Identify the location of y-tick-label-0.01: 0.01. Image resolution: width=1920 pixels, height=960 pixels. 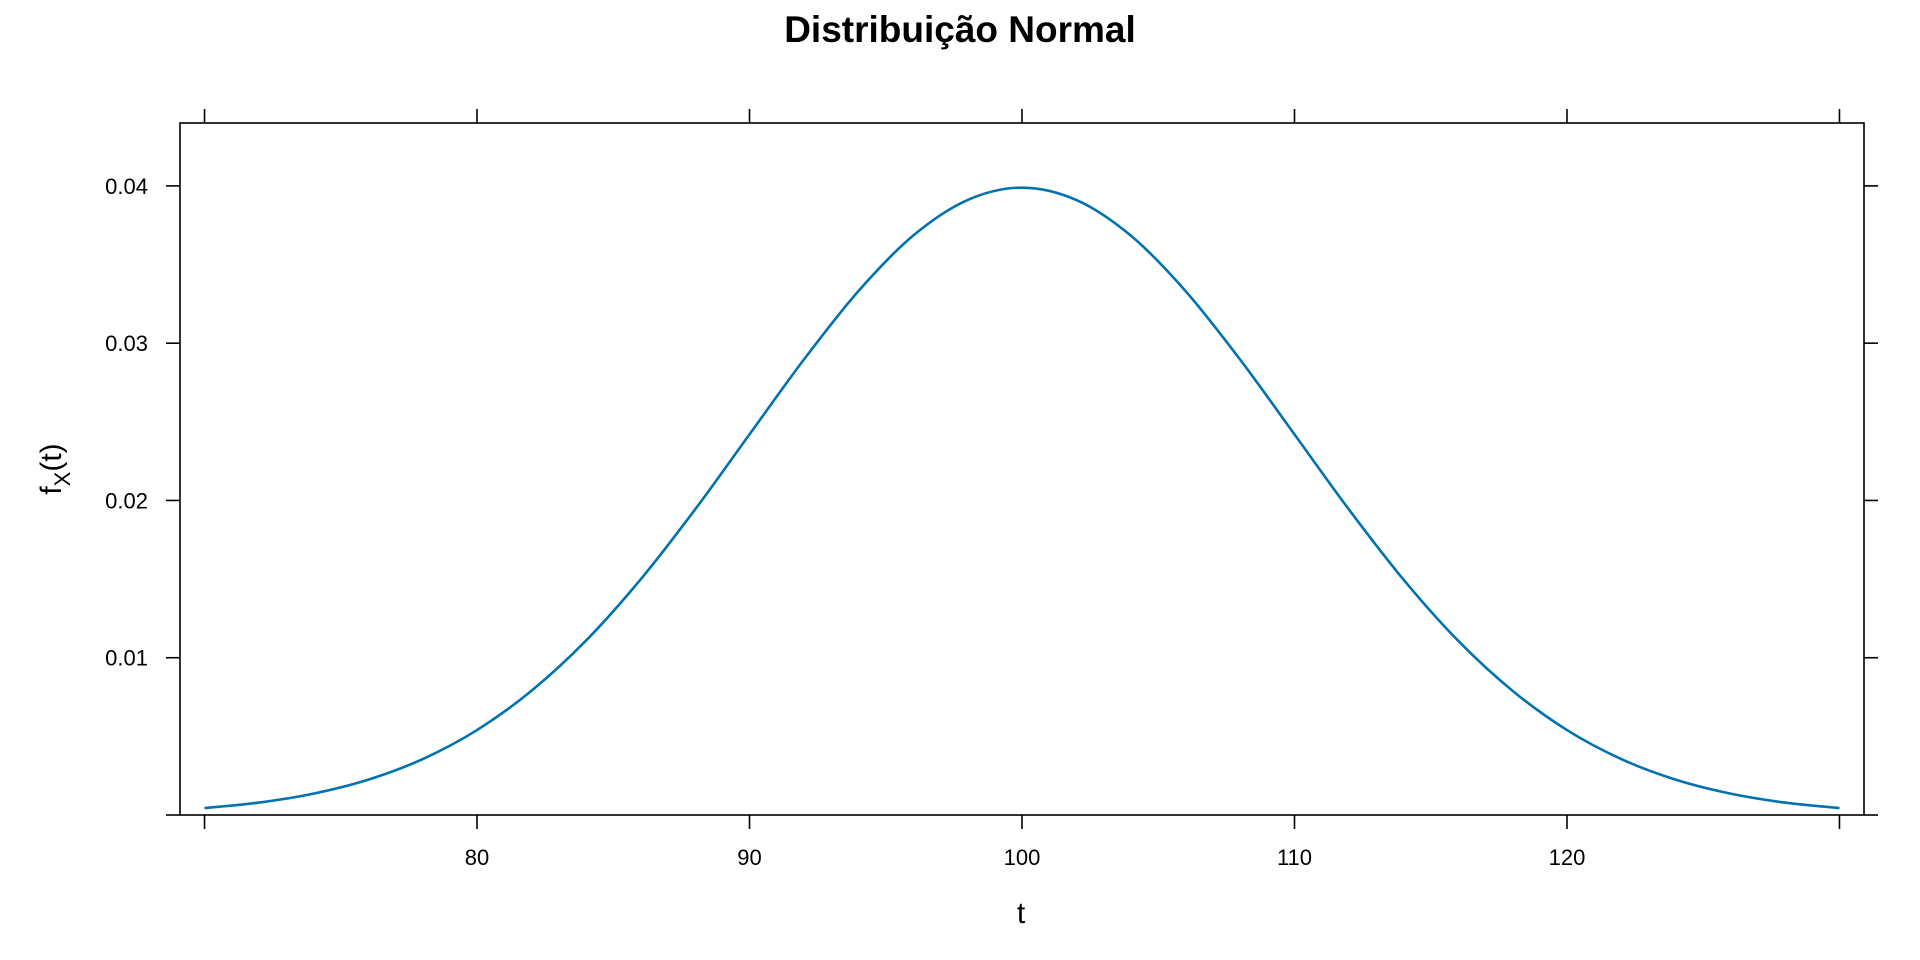
(126, 658).